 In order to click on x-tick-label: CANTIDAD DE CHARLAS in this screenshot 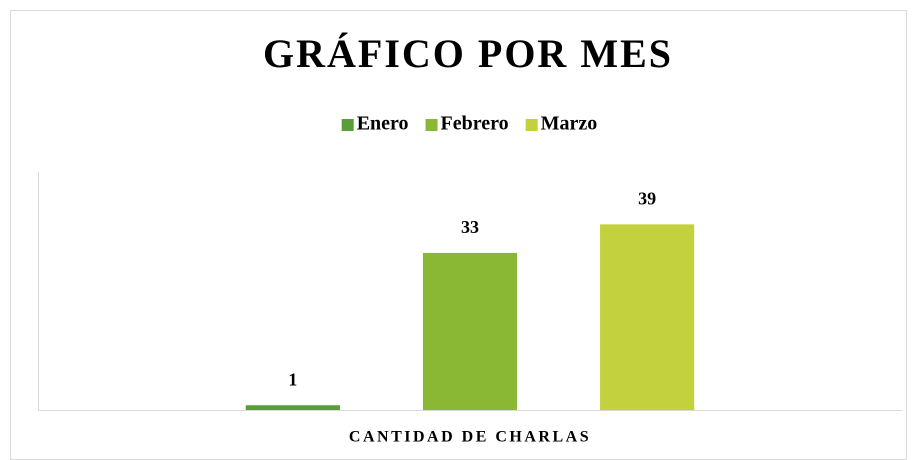, I will do `click(470, 437)`.